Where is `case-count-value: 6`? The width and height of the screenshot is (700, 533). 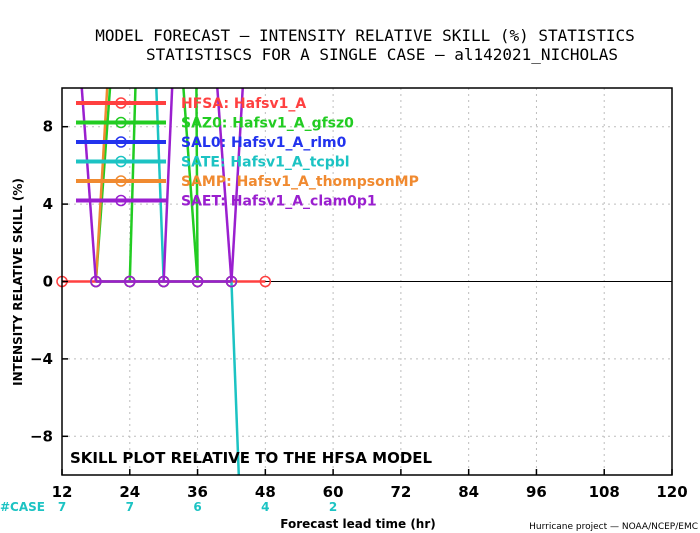 case-count-value: 6 is located at coordinates (197, 507).